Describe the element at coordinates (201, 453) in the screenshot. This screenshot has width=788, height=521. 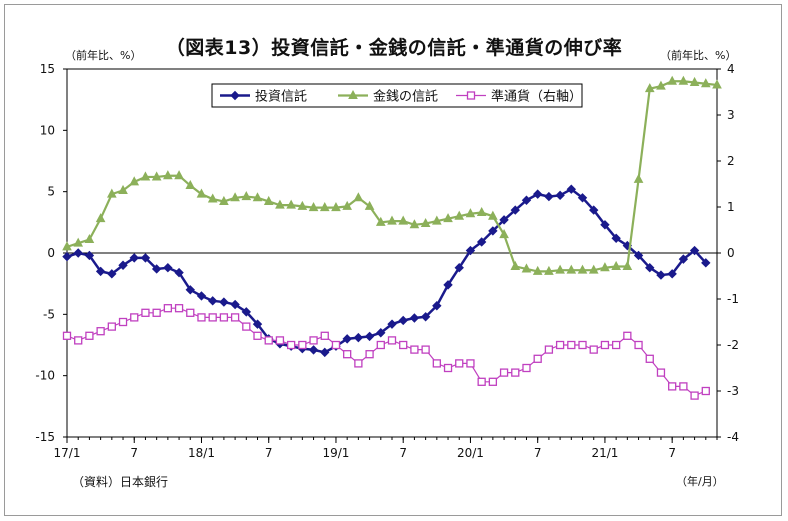
I see `x-tick-label: 18/1` at that location.